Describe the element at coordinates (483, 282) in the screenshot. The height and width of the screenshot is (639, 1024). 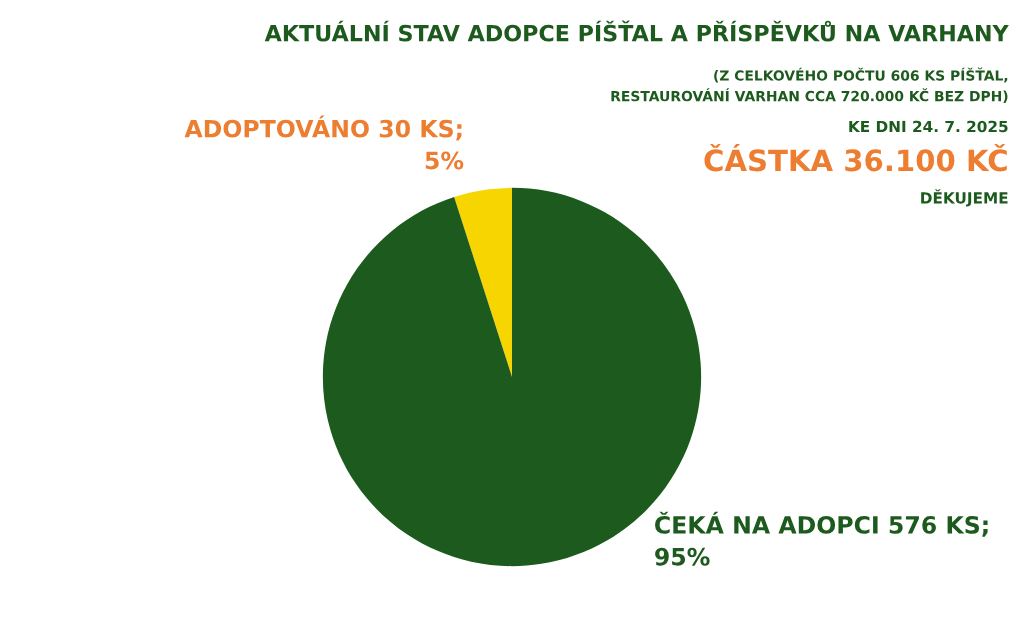
I see `pie-slice` at that location.